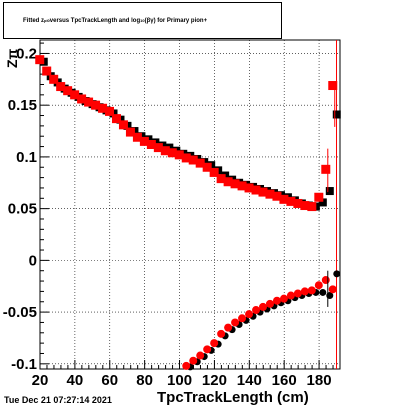 Image resolution: width=400 pixels, height=409 pixels. Describe the element at coordinates (284, 380) in the screenshot. I see `x-tick-label: 160` at that location.